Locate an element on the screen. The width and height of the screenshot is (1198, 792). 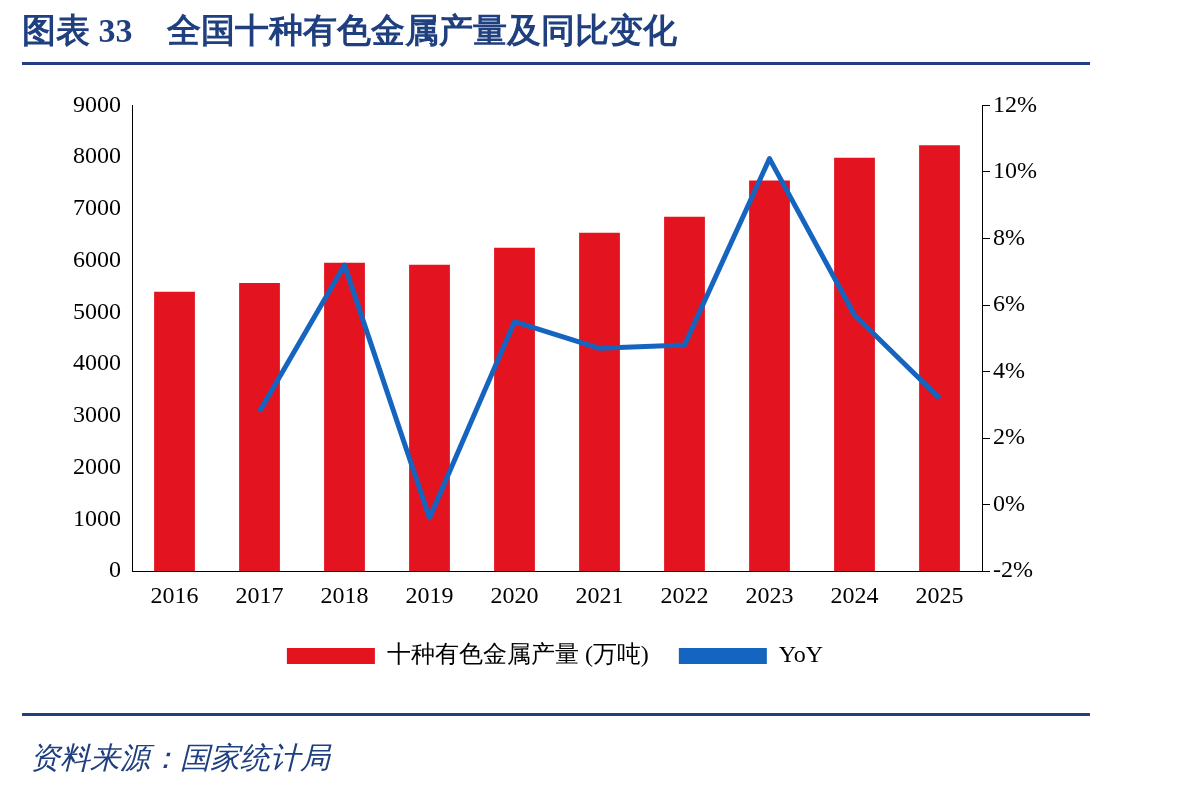
y2-tick-label: -2% is located at coordinates (1013, 569).